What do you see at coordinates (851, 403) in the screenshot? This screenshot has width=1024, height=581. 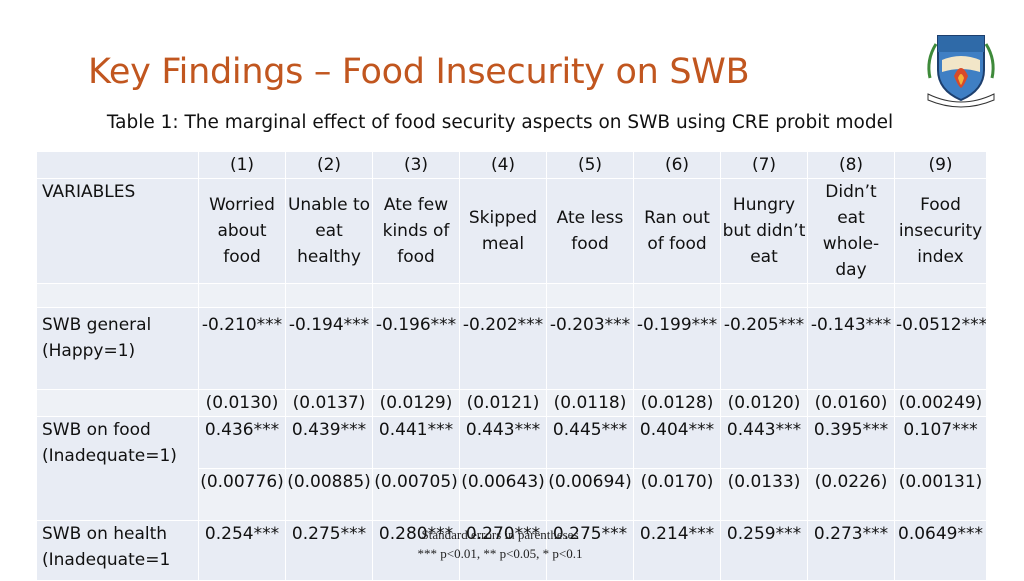 I see `std-error-cell: (0.0160)` at bounding box center [851, 403].